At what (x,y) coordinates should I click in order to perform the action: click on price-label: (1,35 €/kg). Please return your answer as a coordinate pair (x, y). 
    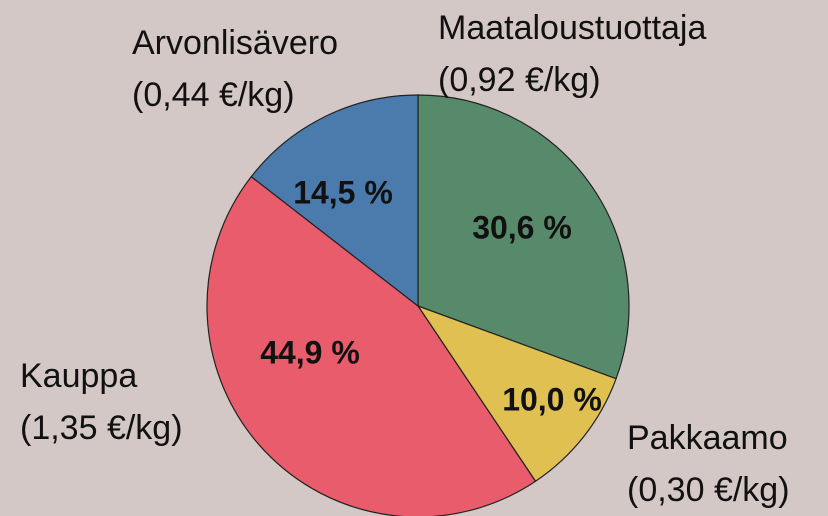
    Looking at the image, I should click on (101, 428).